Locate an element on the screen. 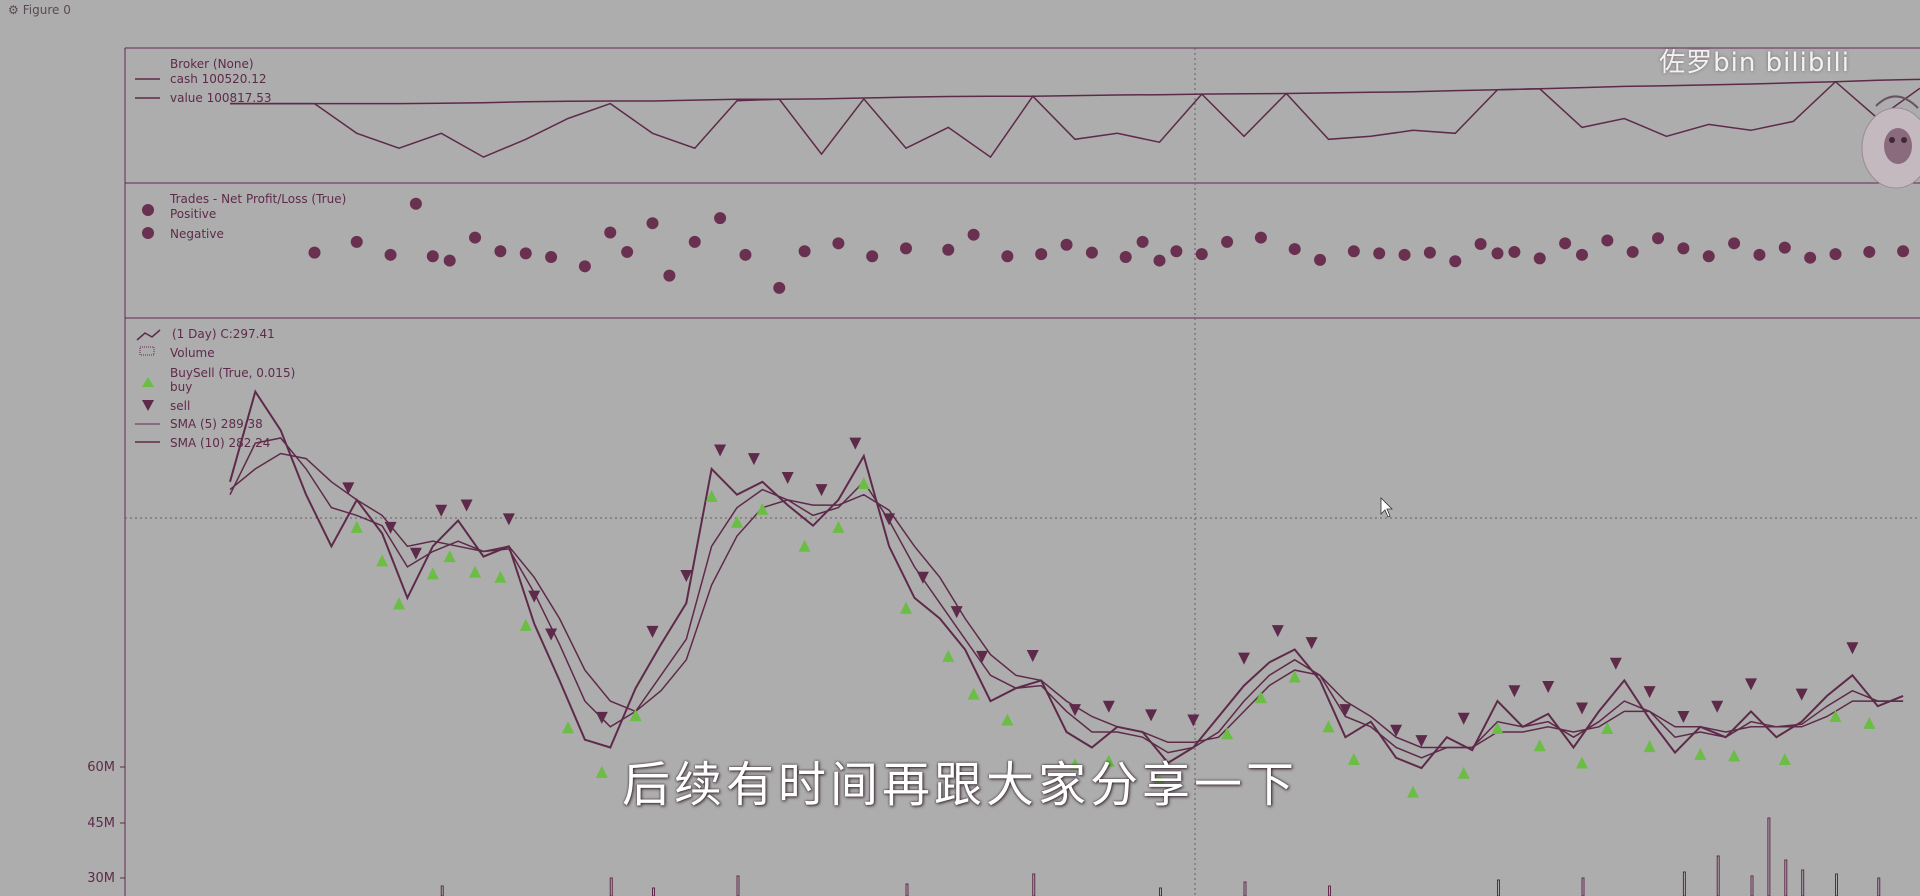  volume-ticks: 60M 45M 30M is located at coordinates (106, 823).